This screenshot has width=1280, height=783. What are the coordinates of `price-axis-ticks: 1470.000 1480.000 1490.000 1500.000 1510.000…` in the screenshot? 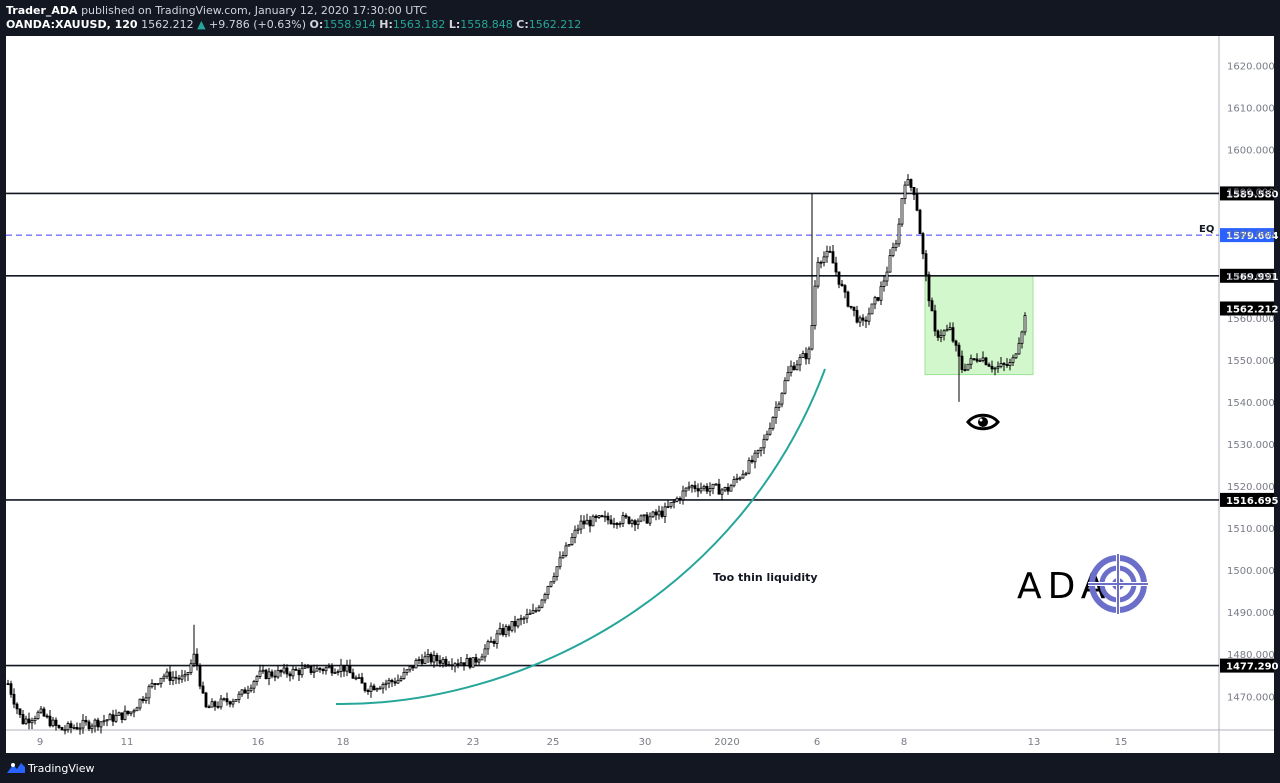 It's located at (1251, 383).